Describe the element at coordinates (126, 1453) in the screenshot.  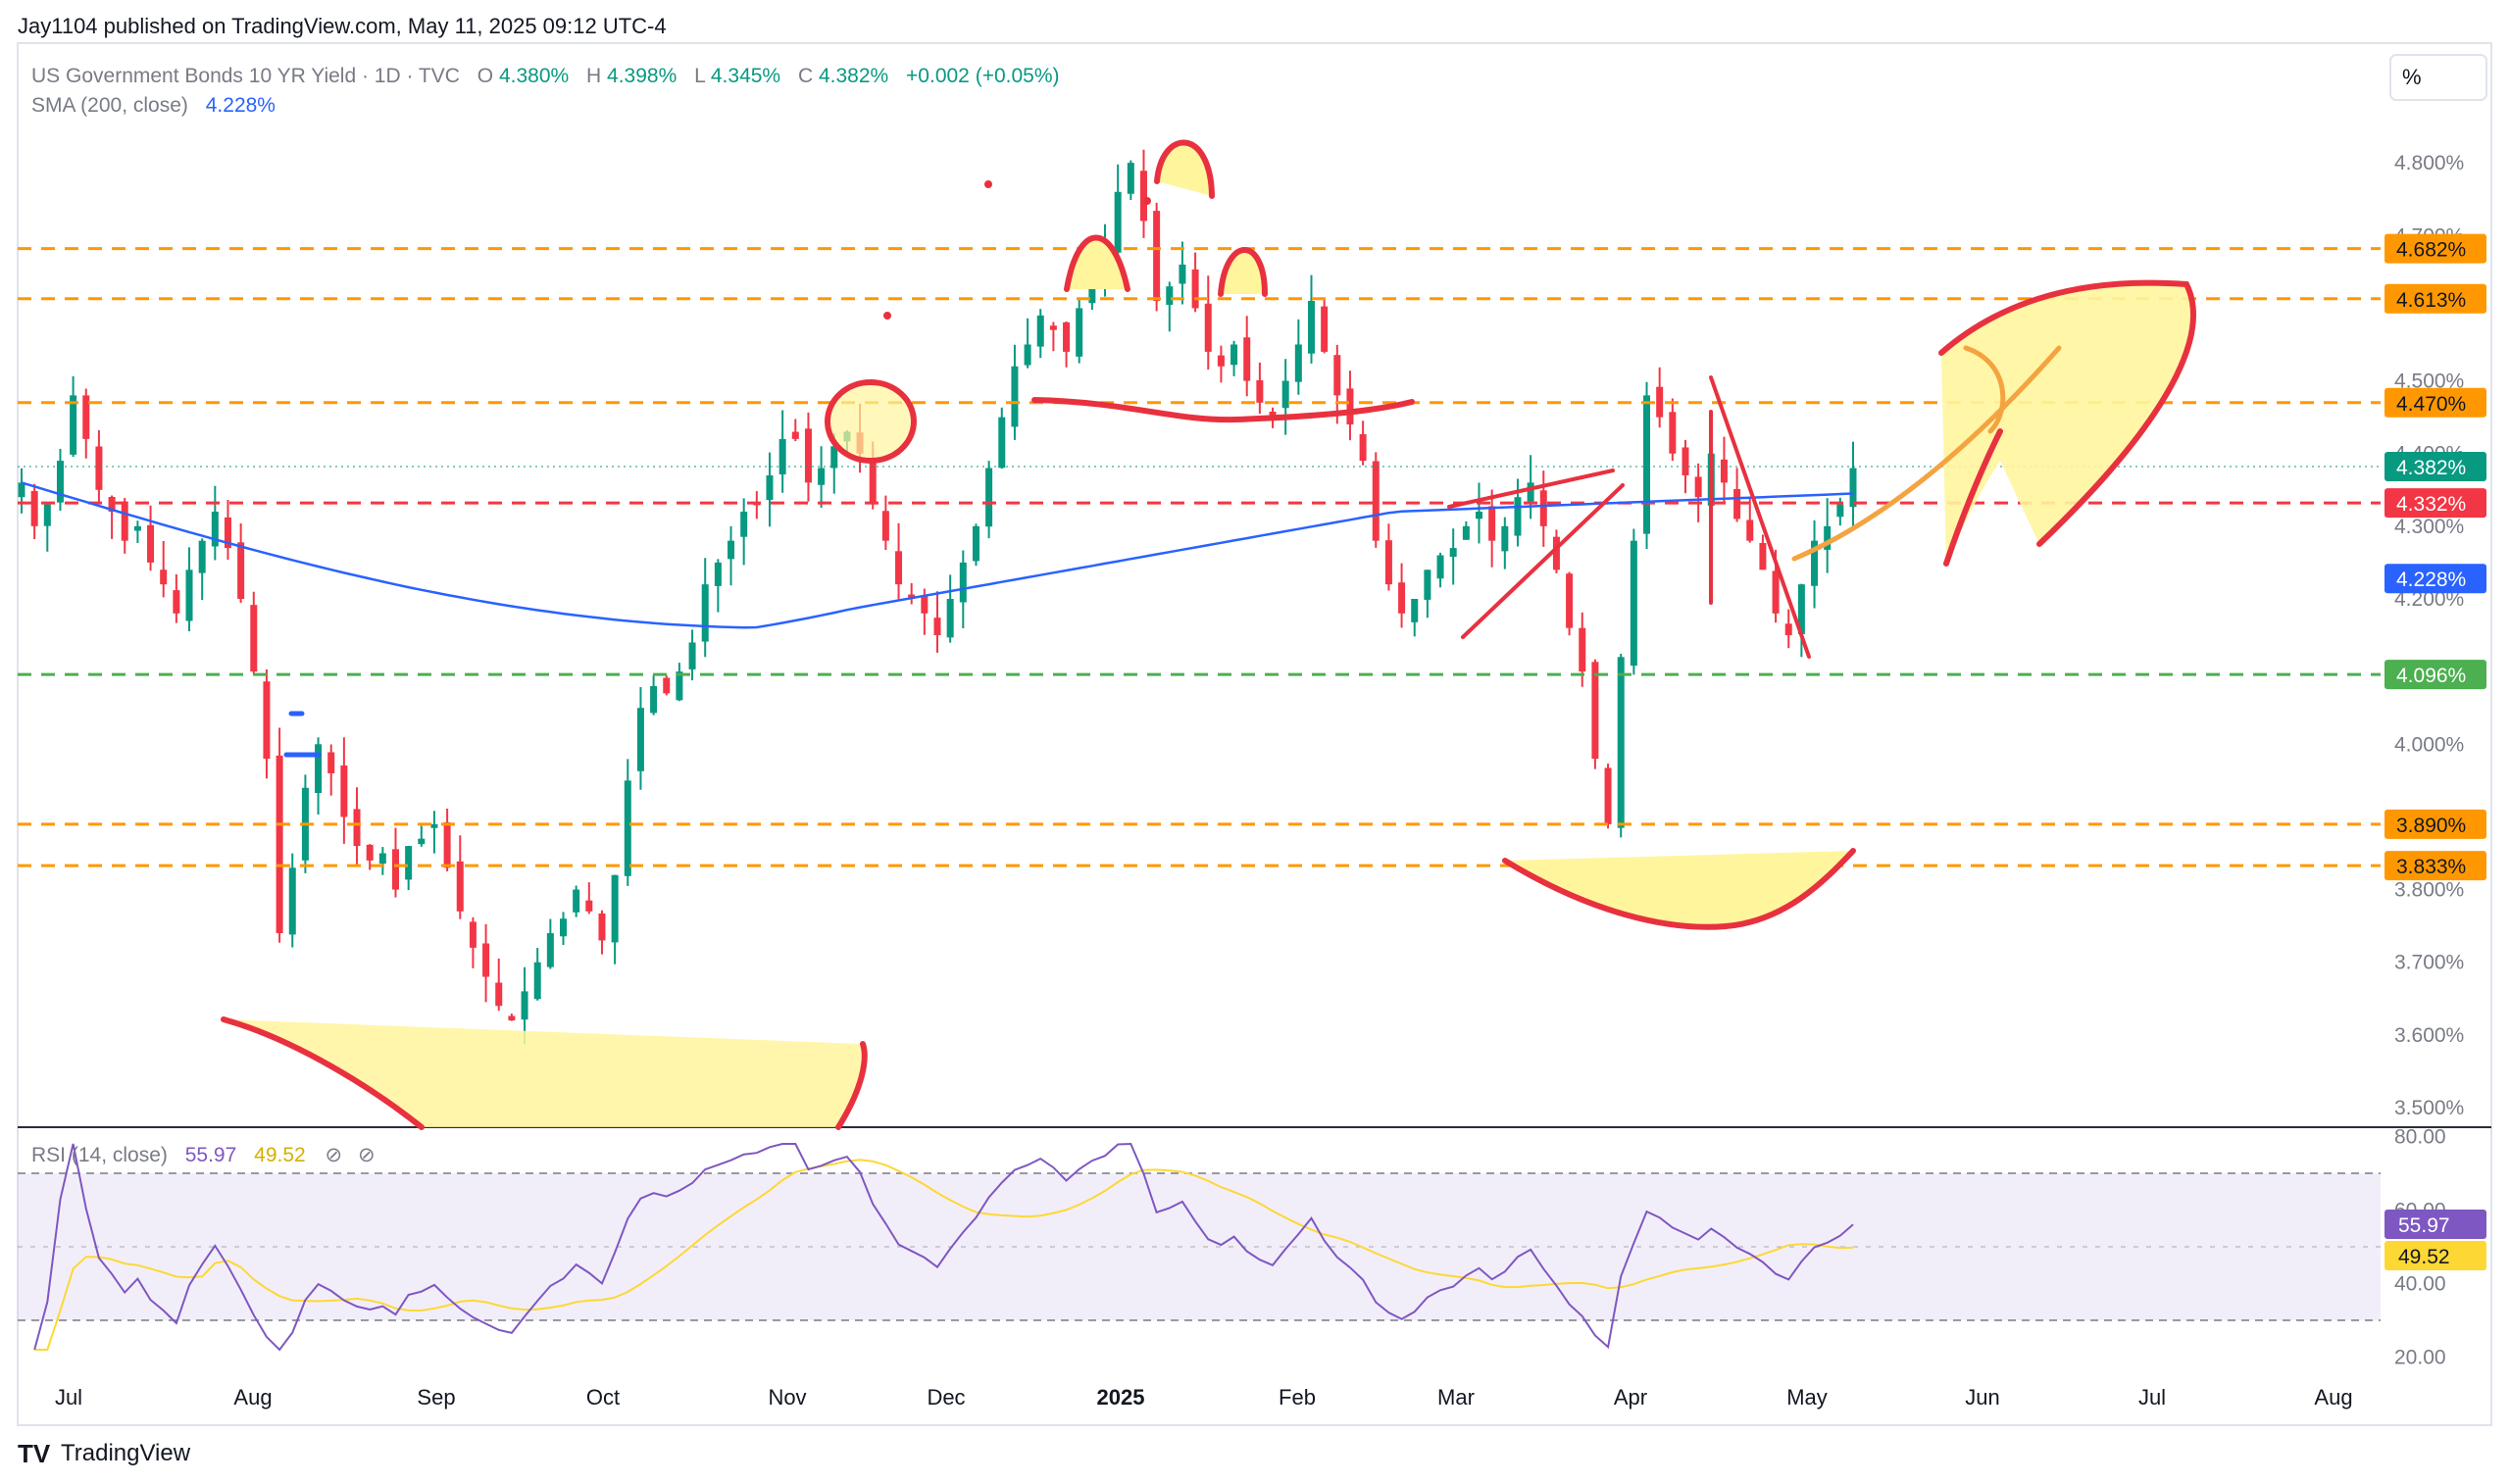
I see `tradingview-brand: TradingView` at that location.